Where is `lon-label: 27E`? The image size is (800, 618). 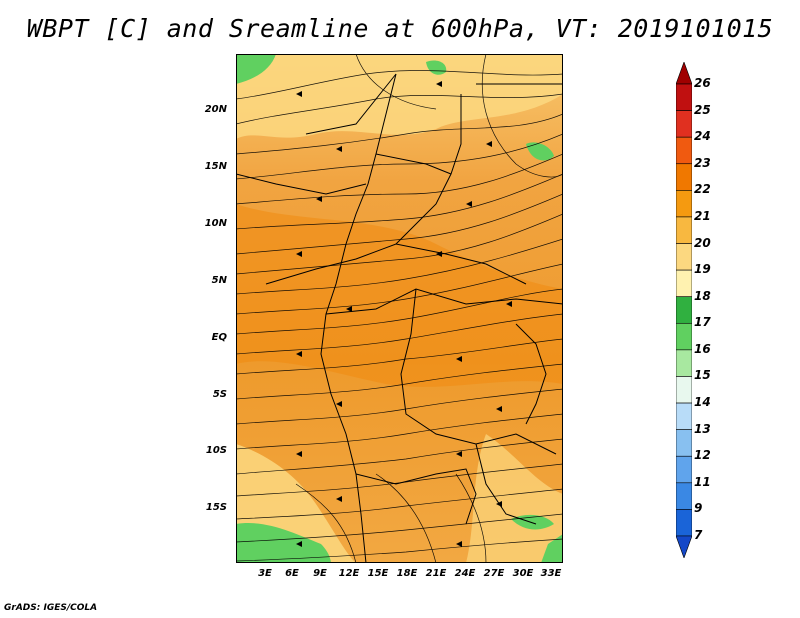
lon-label: 27E is located at coordinates (494, 573).